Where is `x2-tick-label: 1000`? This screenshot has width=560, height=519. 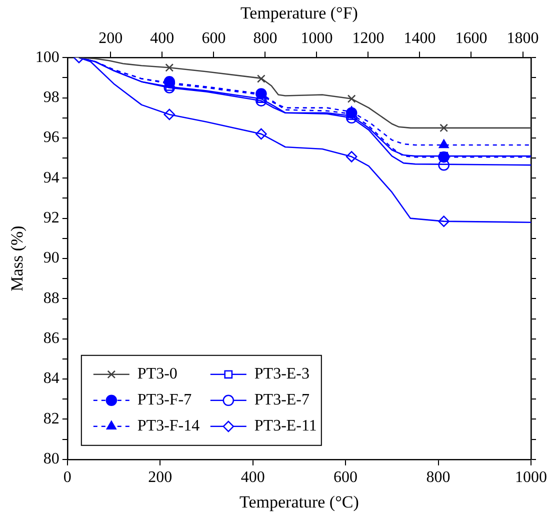 x2-tick-label: 1000 is located at coordinates (316, 39).